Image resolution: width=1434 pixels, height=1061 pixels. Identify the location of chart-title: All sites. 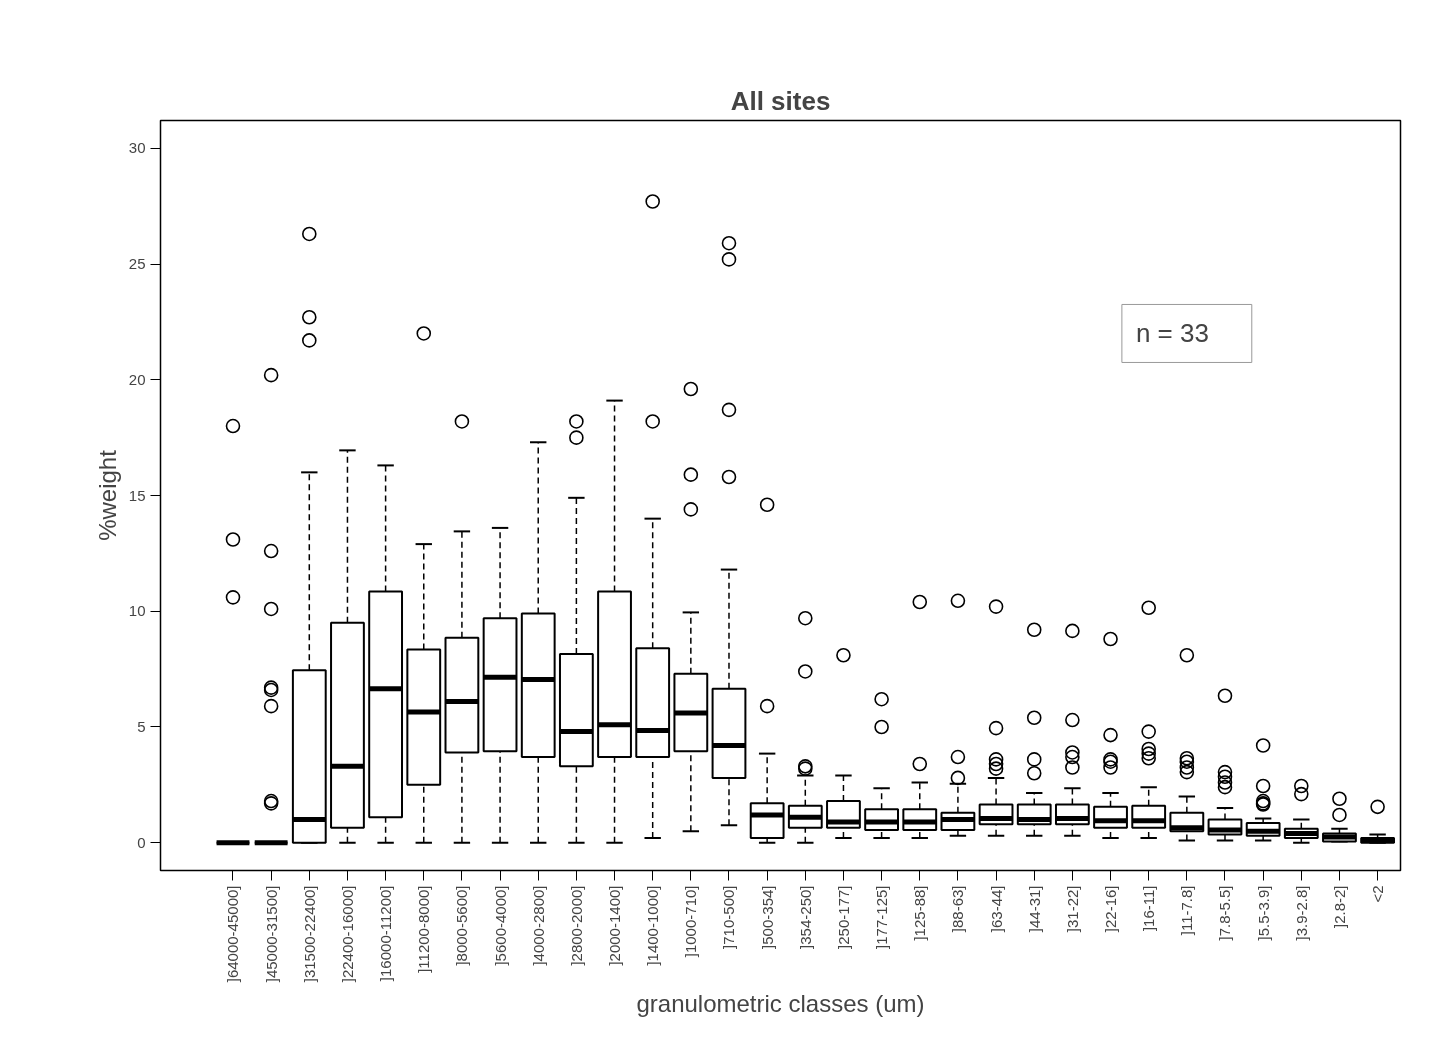
(780, 100).